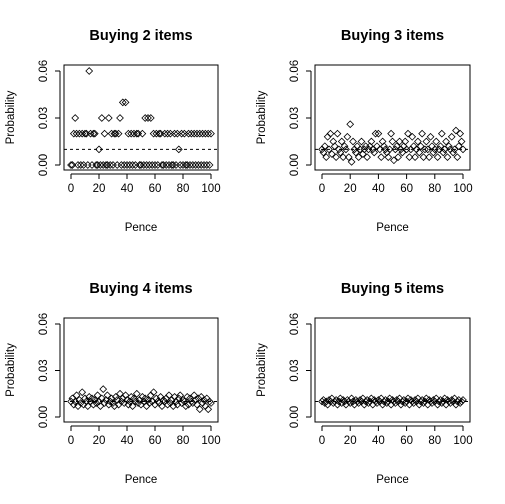  Describe the element at coordinates (127, 441) in the screenshot. I see `x-tick-label: 40` at that location.